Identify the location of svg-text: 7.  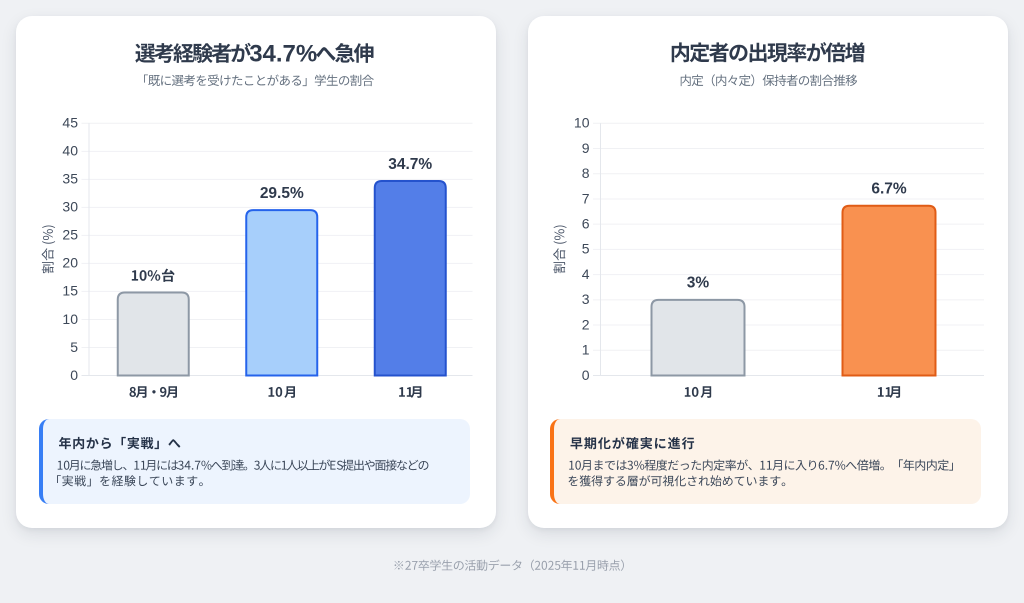
(586, 198).